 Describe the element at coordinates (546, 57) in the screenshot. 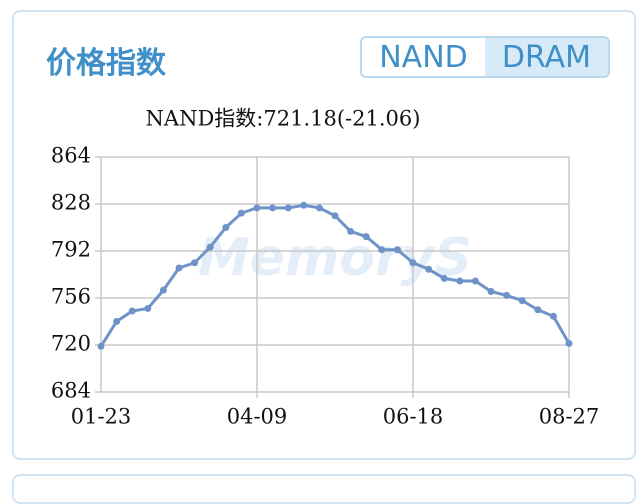

I see `tab: DRAM` at that location.